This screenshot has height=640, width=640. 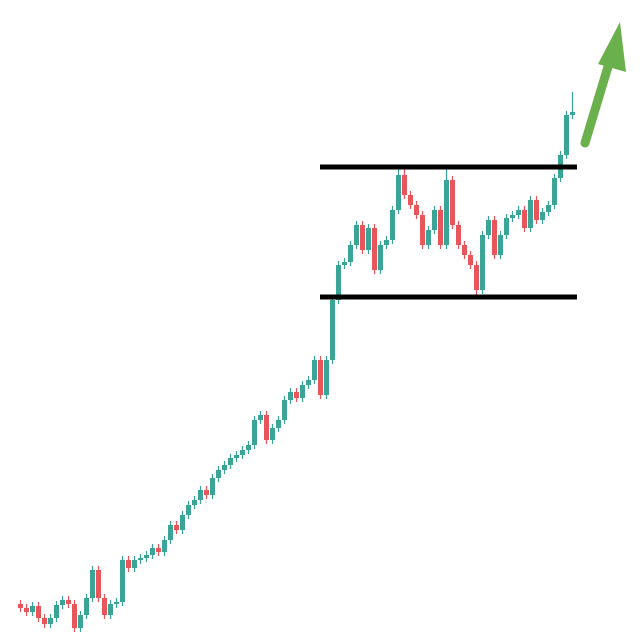 I want to click on levels, so click(x=448, y=232).